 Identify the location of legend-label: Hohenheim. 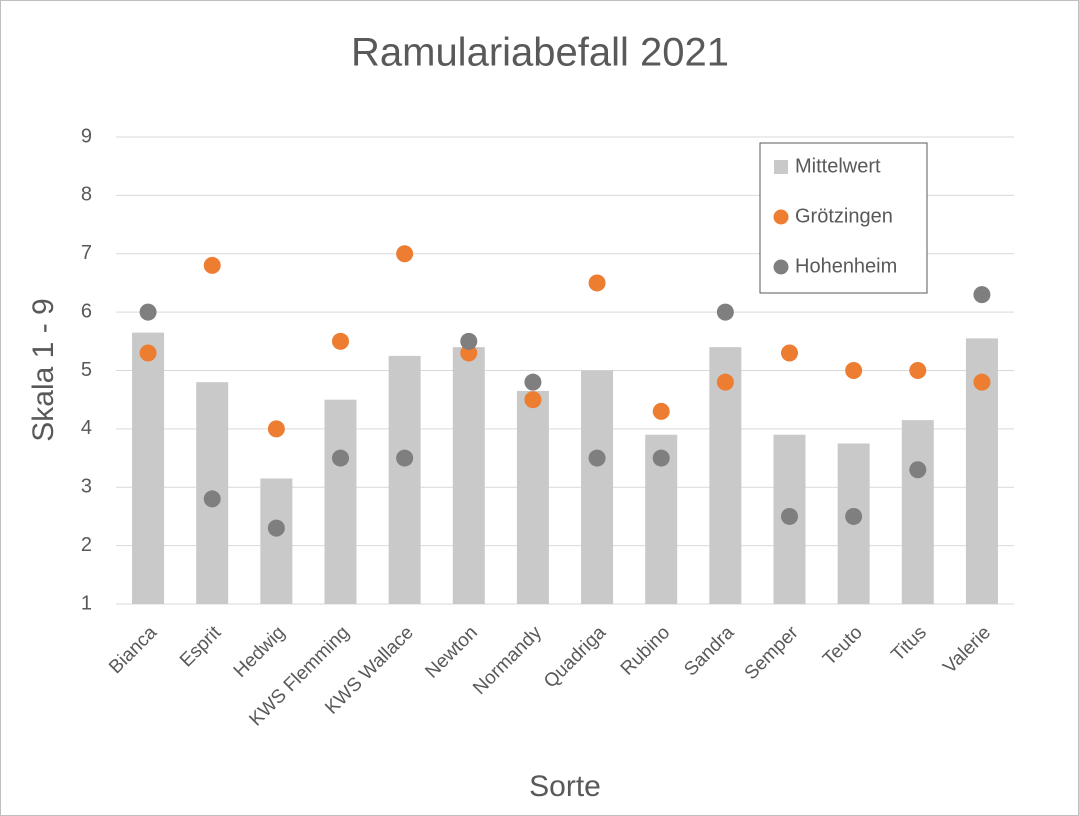
(846, 266).